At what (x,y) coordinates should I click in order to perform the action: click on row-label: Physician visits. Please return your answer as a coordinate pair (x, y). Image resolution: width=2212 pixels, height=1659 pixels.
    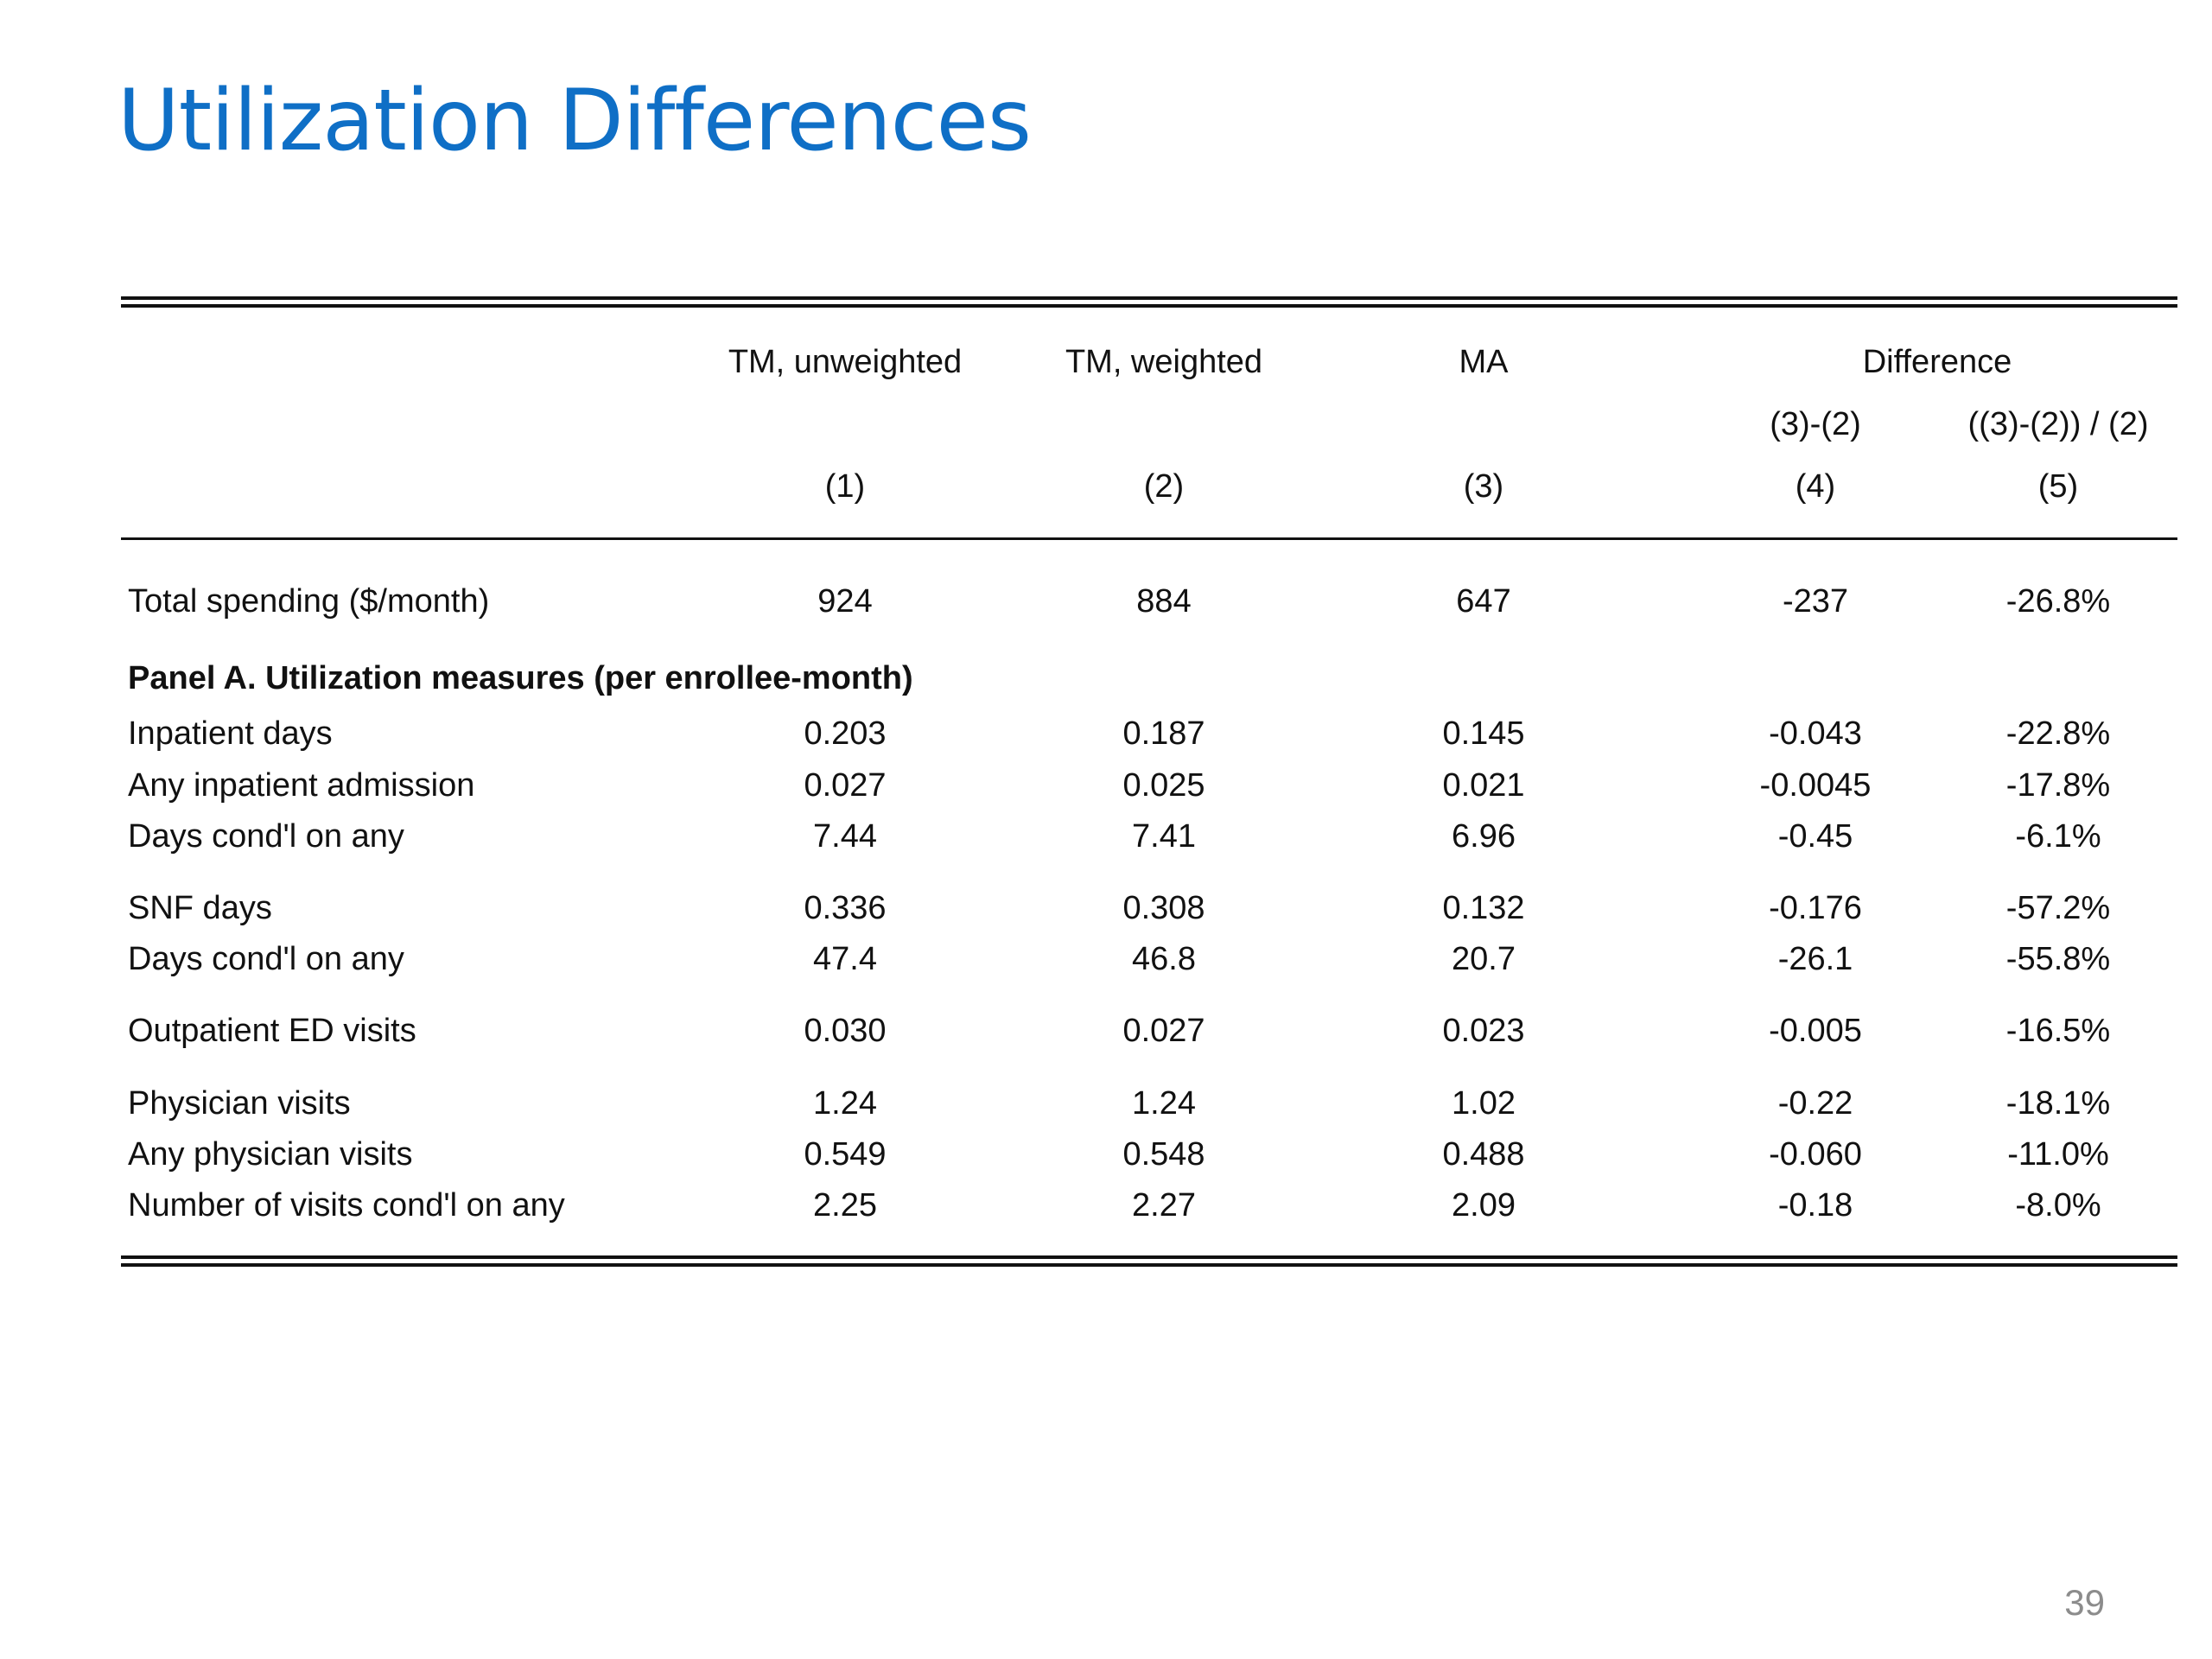
    Looking at the image, I should click on (239, 1103).